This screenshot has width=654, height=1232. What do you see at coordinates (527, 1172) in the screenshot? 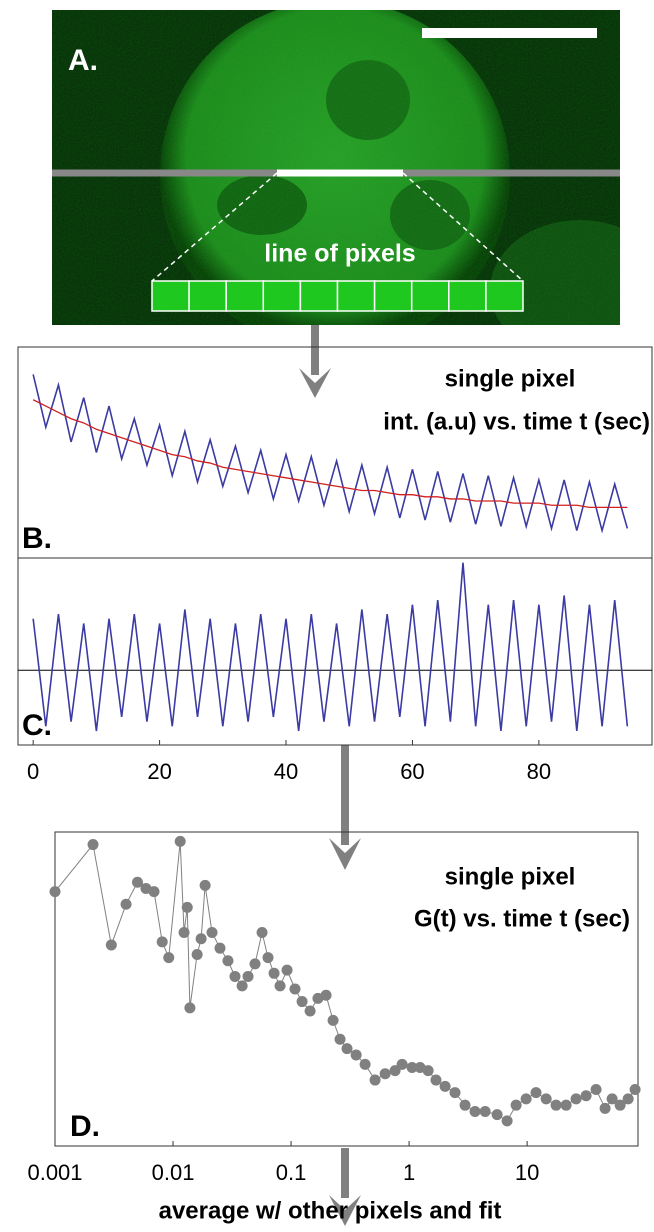
I see `x-tick-label: 10` at bounding box center [527, 1172].